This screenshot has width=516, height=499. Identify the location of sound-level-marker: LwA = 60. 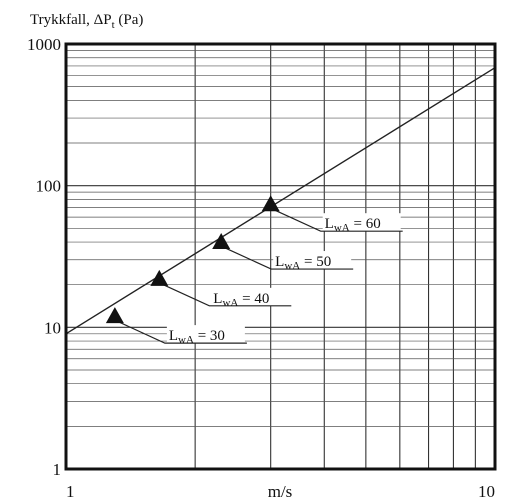
(332, 214).